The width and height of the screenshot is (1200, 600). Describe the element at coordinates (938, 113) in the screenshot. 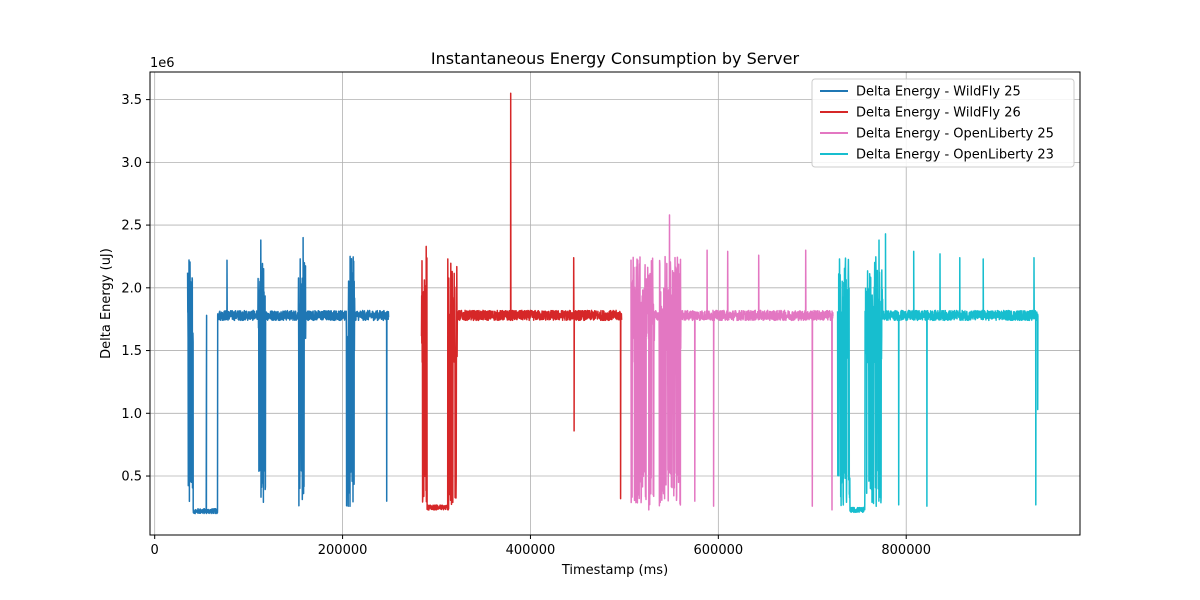

I see `legend-entry: Delta Energy - WildFly 26` at that location.